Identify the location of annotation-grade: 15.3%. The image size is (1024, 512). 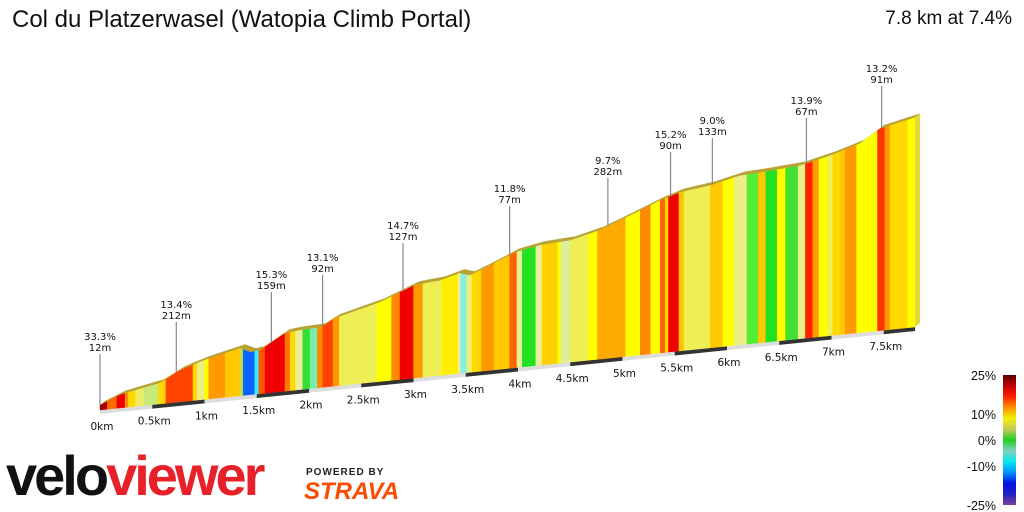
(271, 275).